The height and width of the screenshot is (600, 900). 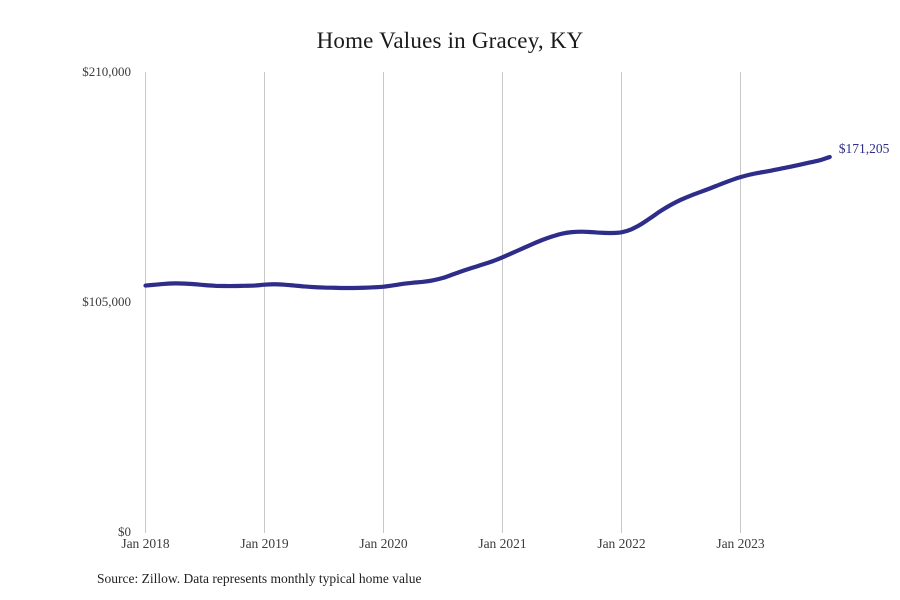 What do you see at coordinates (740, 543) in the screenshot?
I see `x-axis-tick-label: Jan 2023` at bounding box center [740, 543].